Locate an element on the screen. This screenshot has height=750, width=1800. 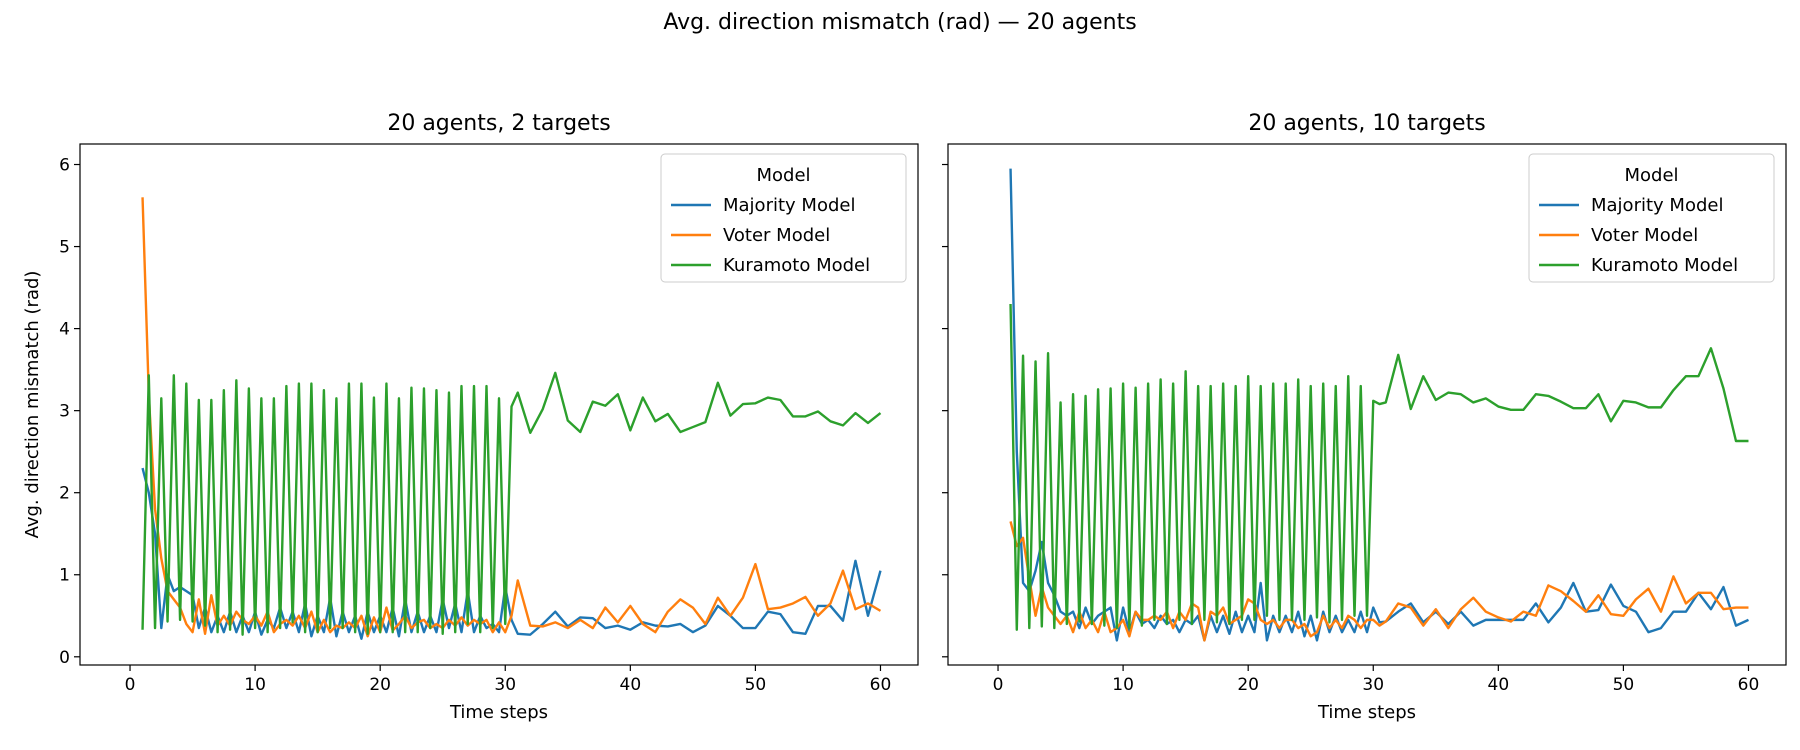
subplot-title: 20 agents, 10 targets is located at coordinates (1366, 123).